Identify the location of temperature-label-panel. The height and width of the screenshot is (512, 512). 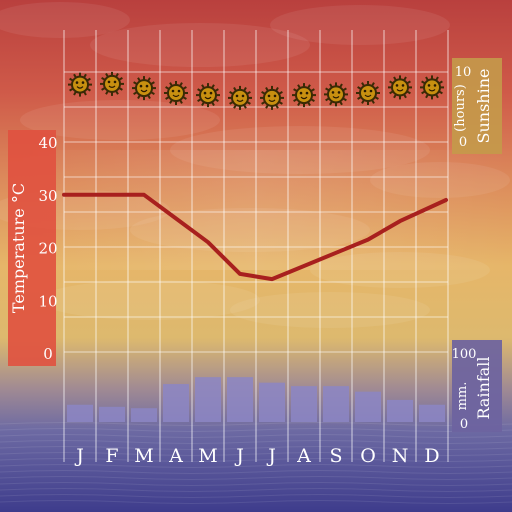
(32, 248).